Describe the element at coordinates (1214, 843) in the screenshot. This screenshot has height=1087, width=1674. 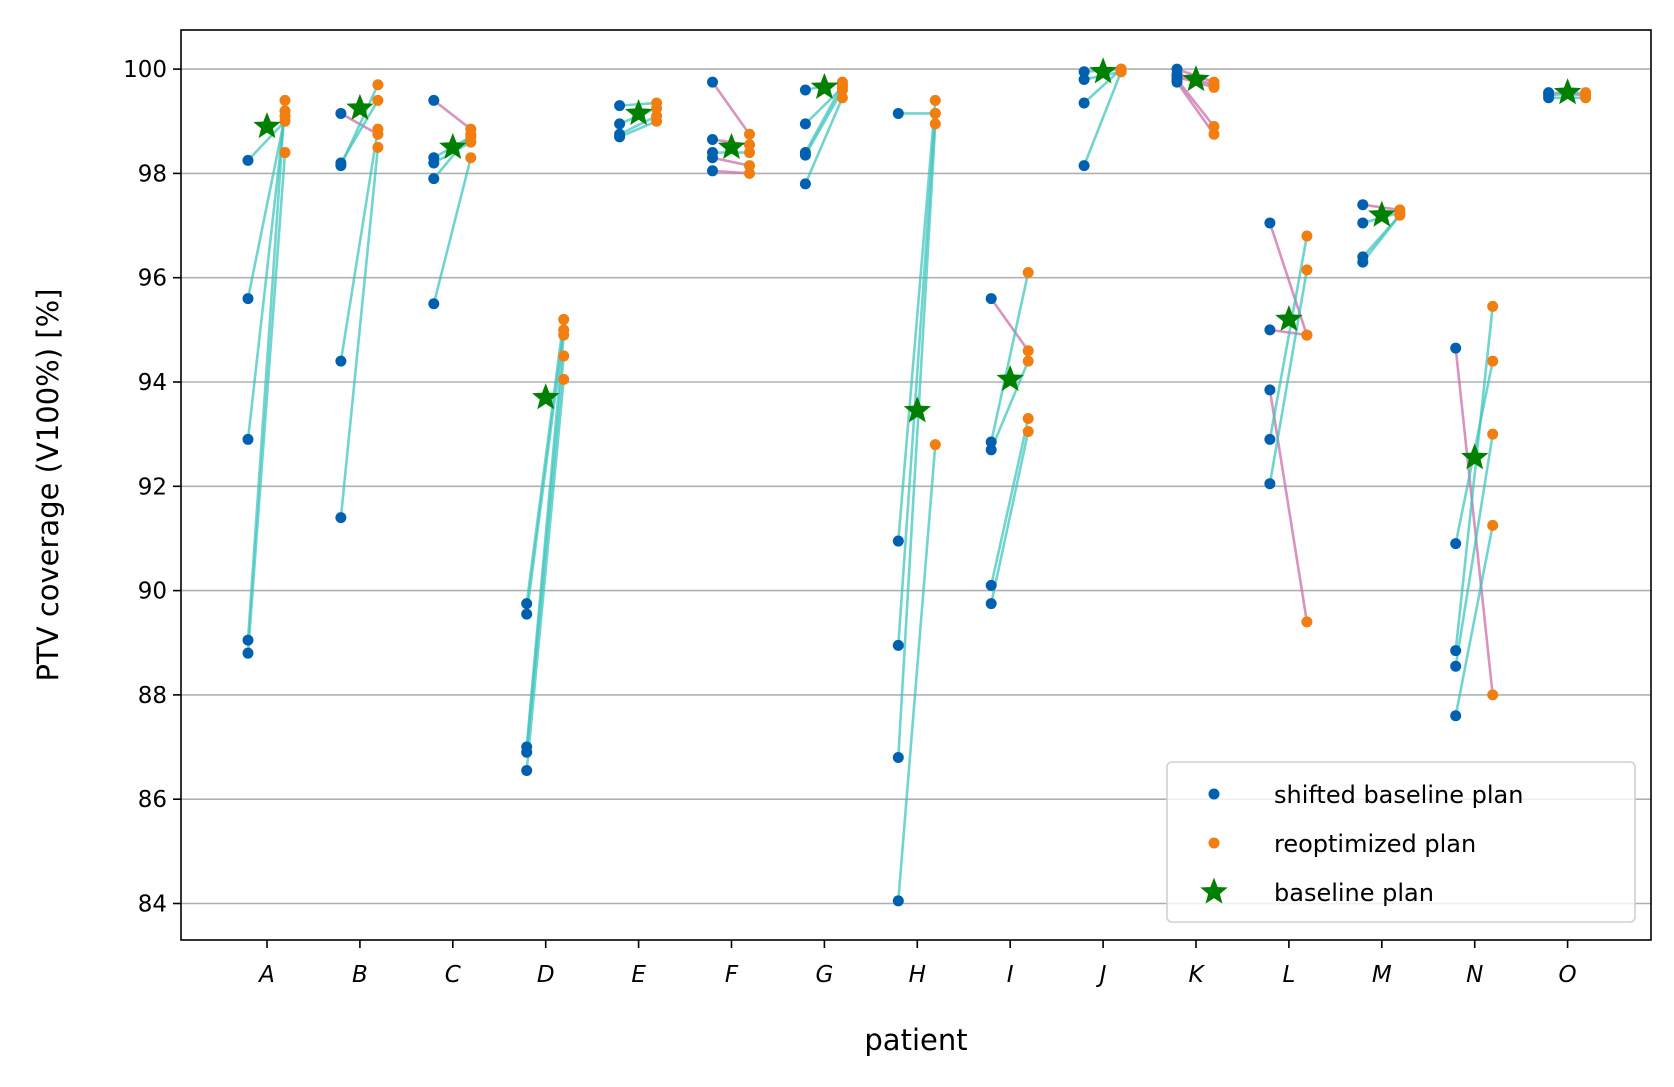
I see `legend-marker-dot` at that location.